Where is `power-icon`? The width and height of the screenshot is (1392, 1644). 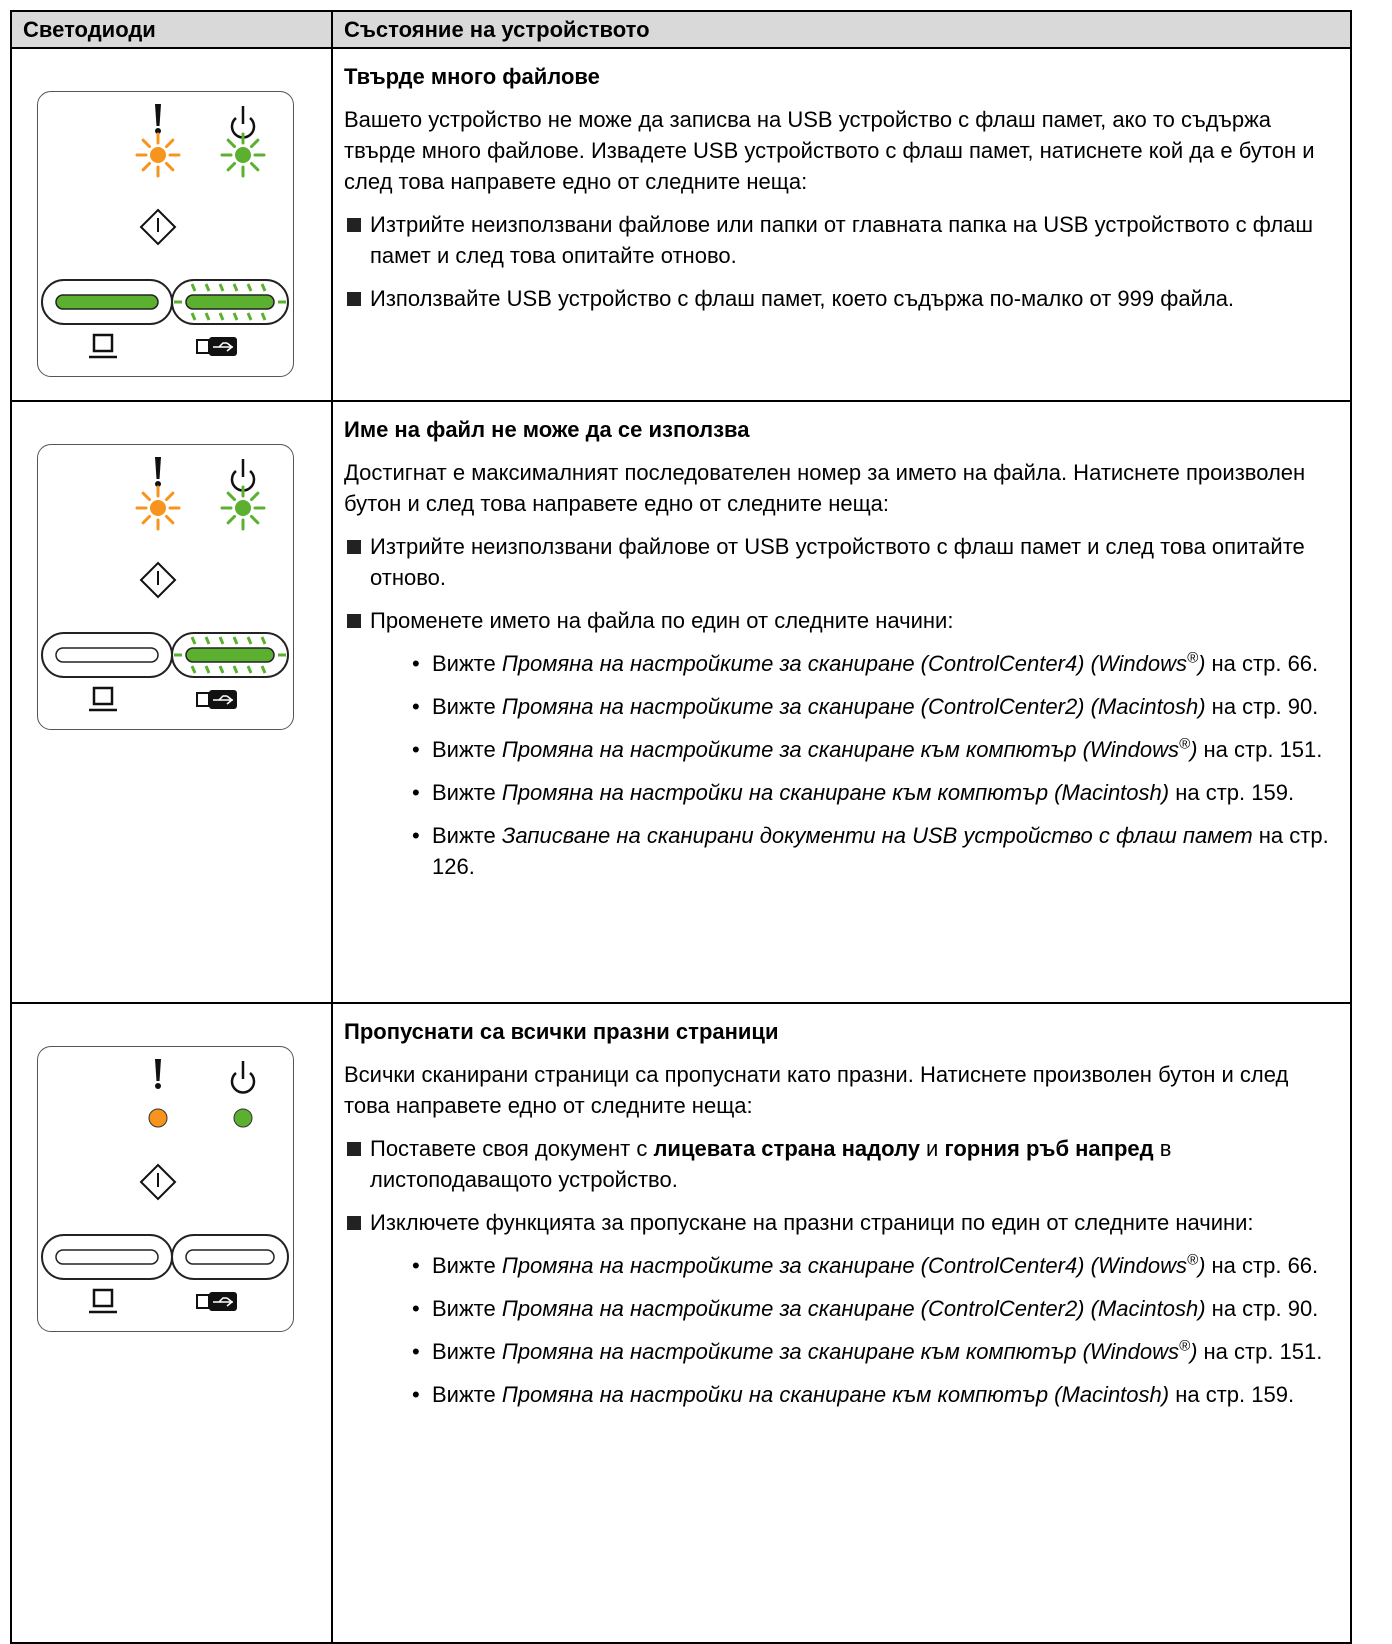
power-icon is located at coordinates (243, 1083).